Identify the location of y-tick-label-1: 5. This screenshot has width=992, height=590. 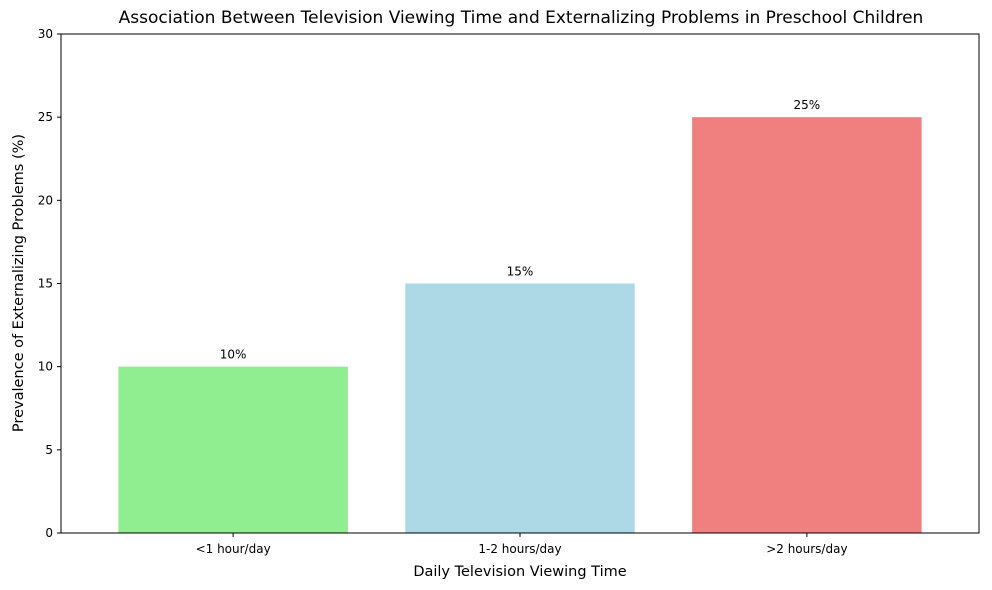
(49, 450).